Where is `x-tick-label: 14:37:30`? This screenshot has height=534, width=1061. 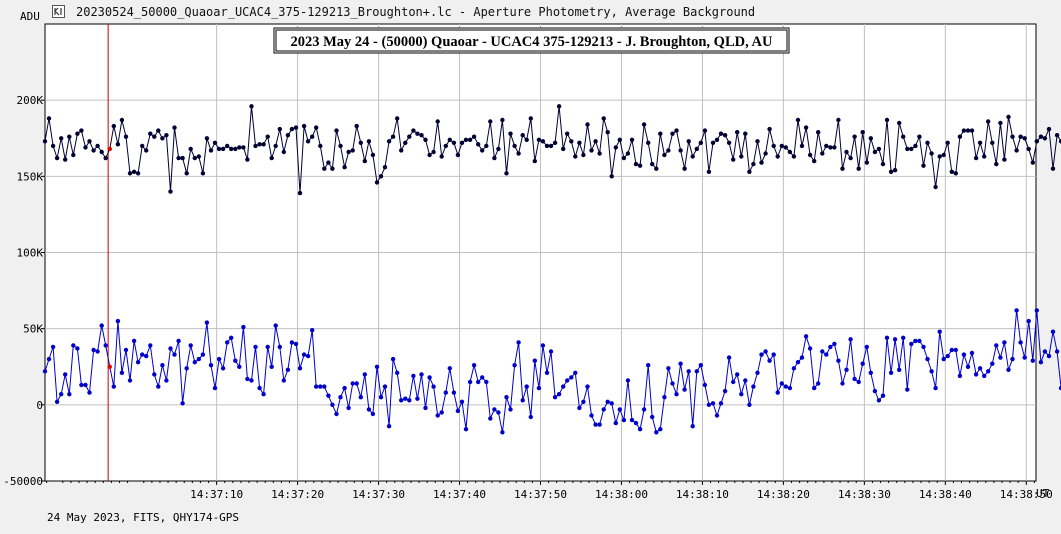
x-tick-label: 14:37:30 is located at coordinates (378, 494).